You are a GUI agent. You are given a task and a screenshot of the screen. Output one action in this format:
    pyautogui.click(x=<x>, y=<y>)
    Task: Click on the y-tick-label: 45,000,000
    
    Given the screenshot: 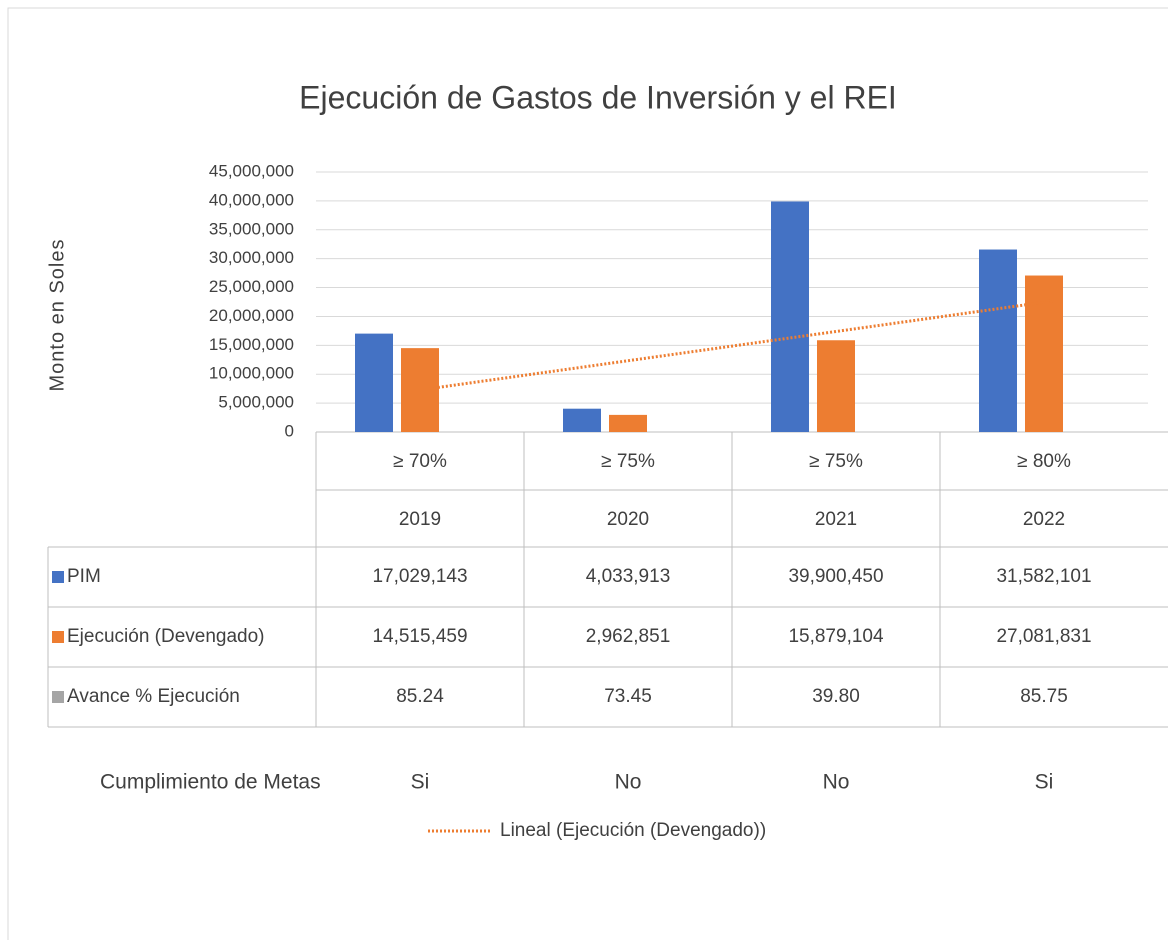 What is the action you would take?
    pyautogui.click(x=251, y=170)
    